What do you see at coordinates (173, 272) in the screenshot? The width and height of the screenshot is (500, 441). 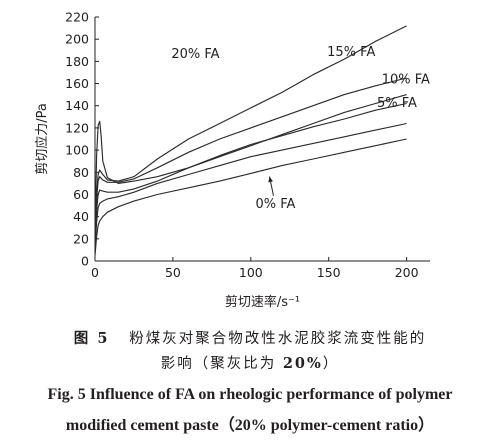 I see `x-tick-label: 50` at bounding box center [173, 272].